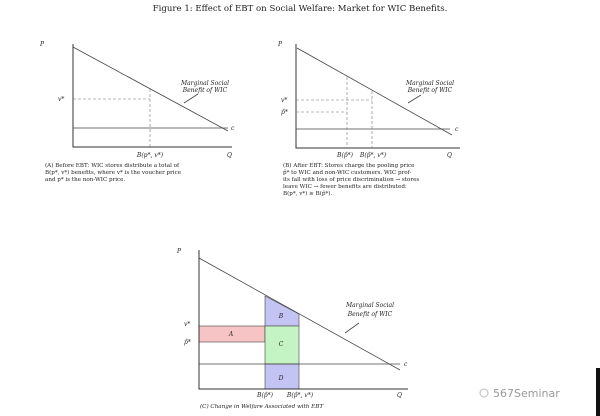  I want to click on edge-border, so click(598, 392).